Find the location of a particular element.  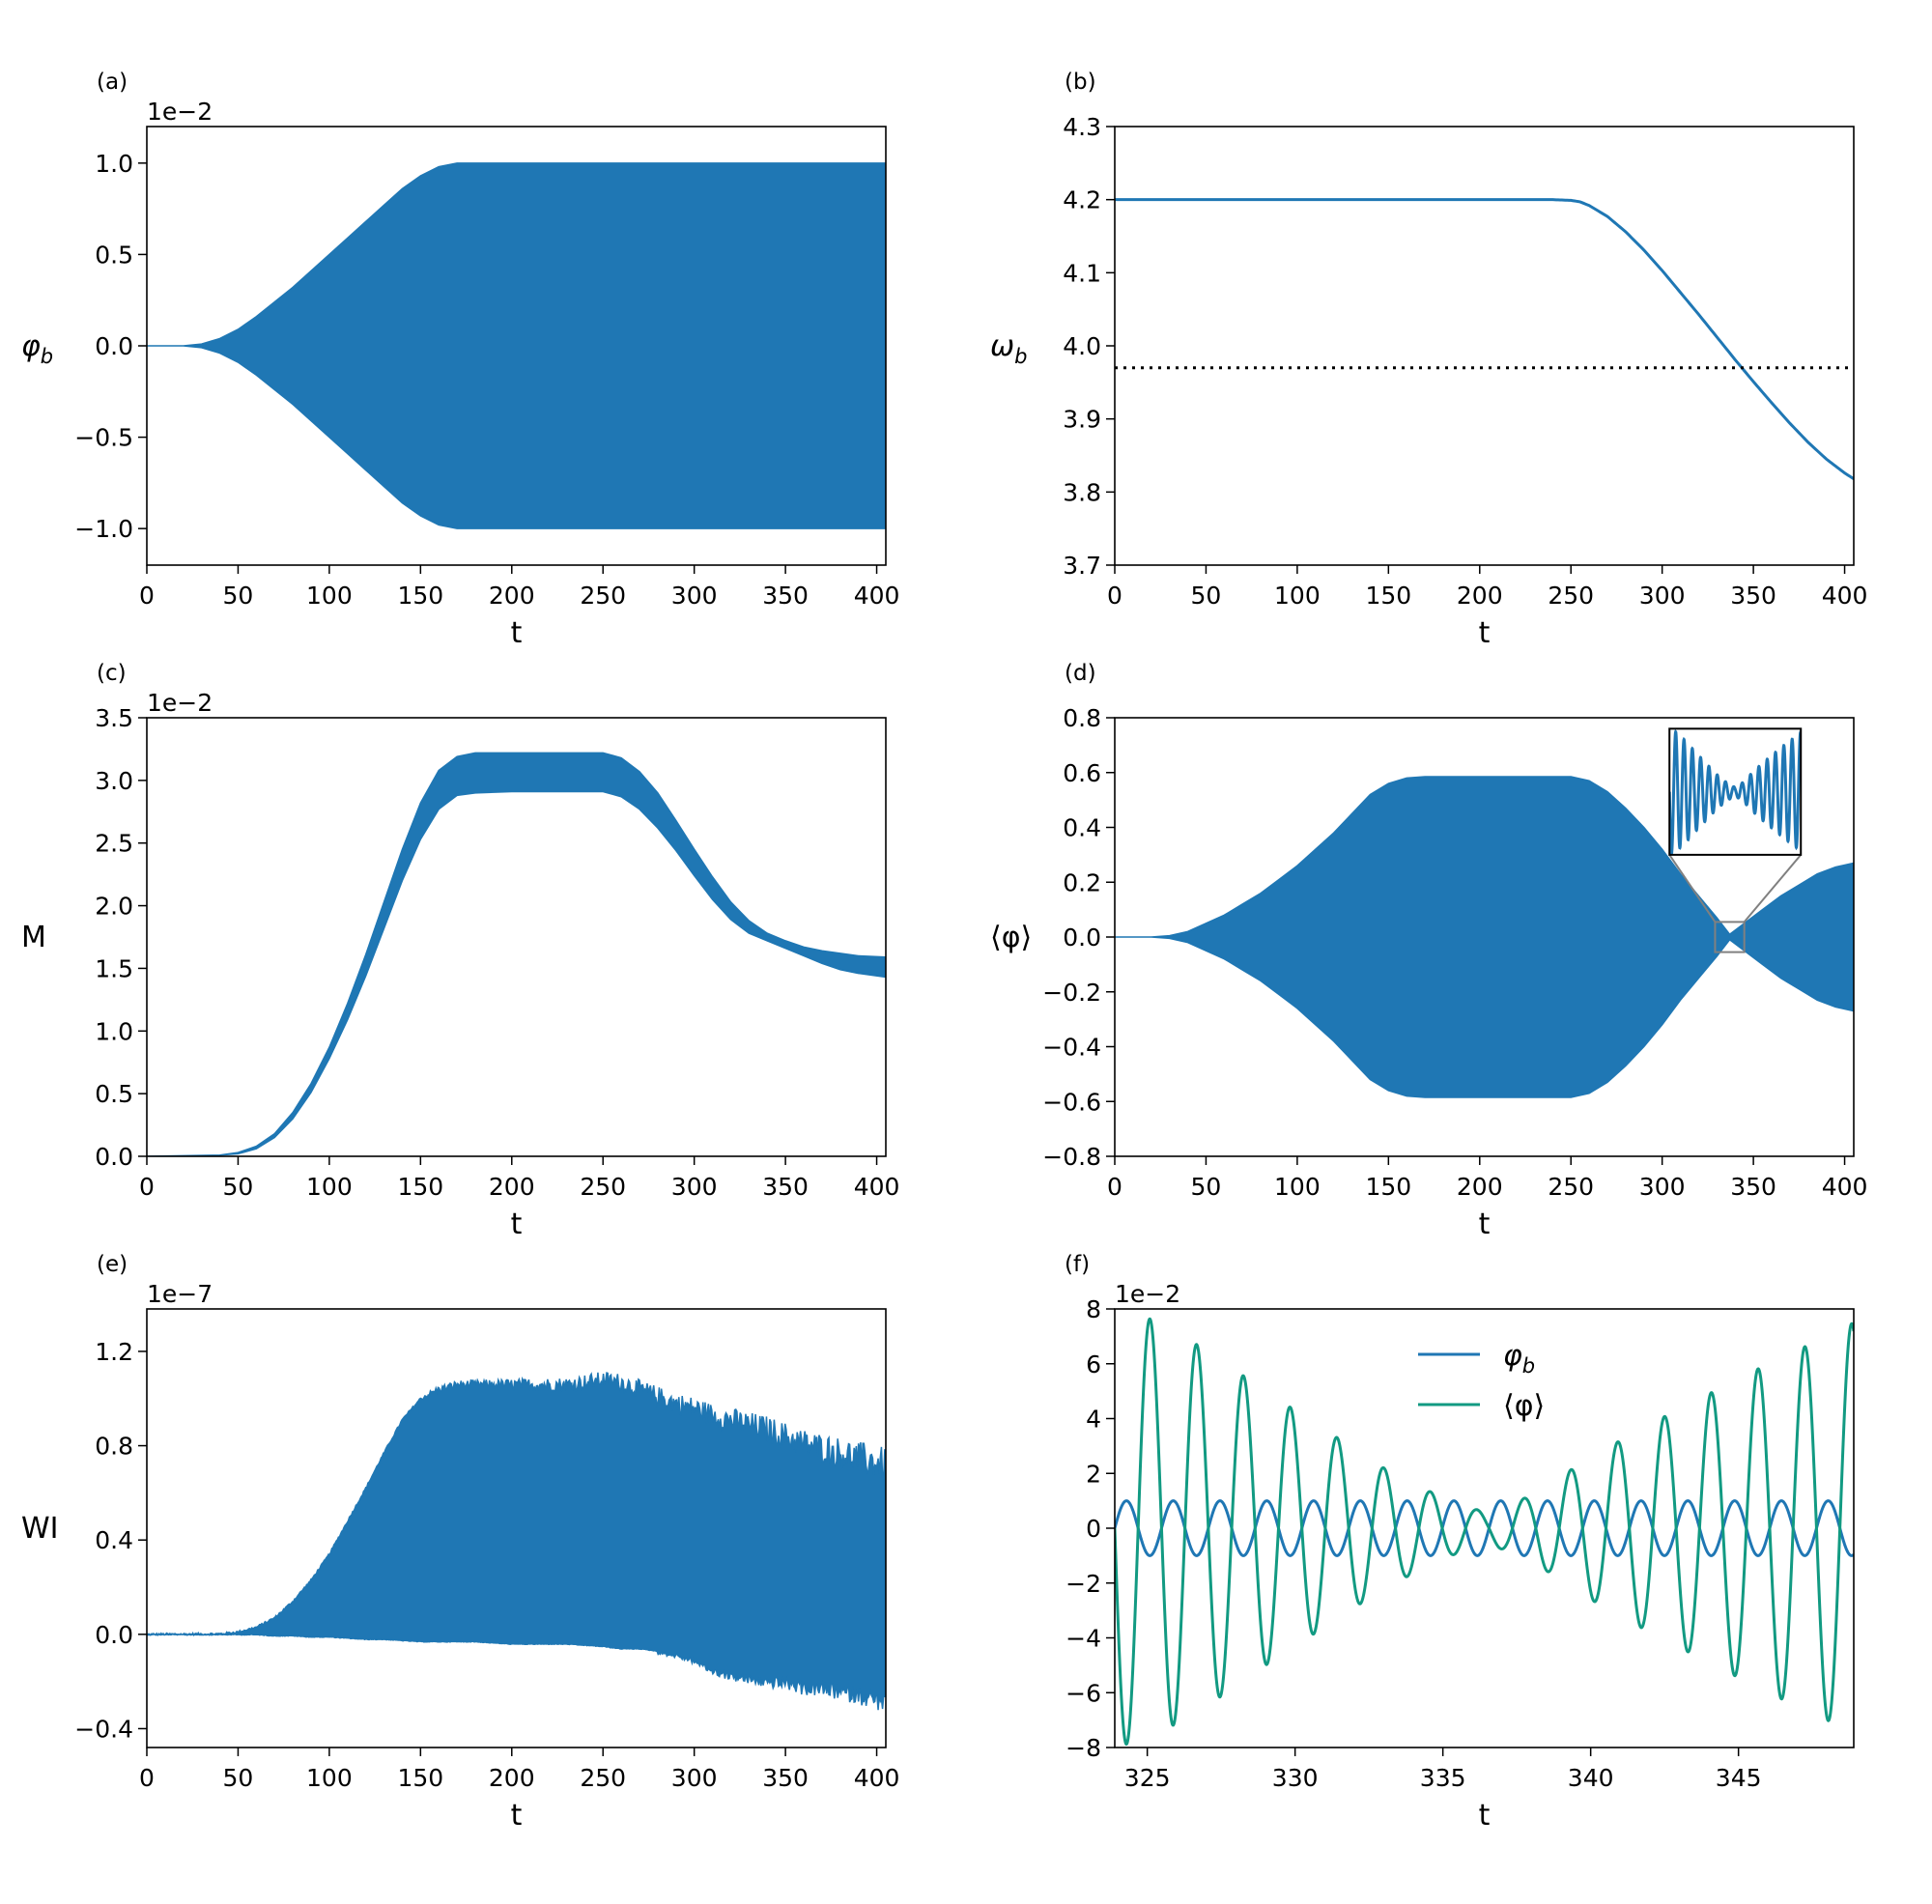

y-tick-label: −0.2 is located at coordinates (1071, 993).